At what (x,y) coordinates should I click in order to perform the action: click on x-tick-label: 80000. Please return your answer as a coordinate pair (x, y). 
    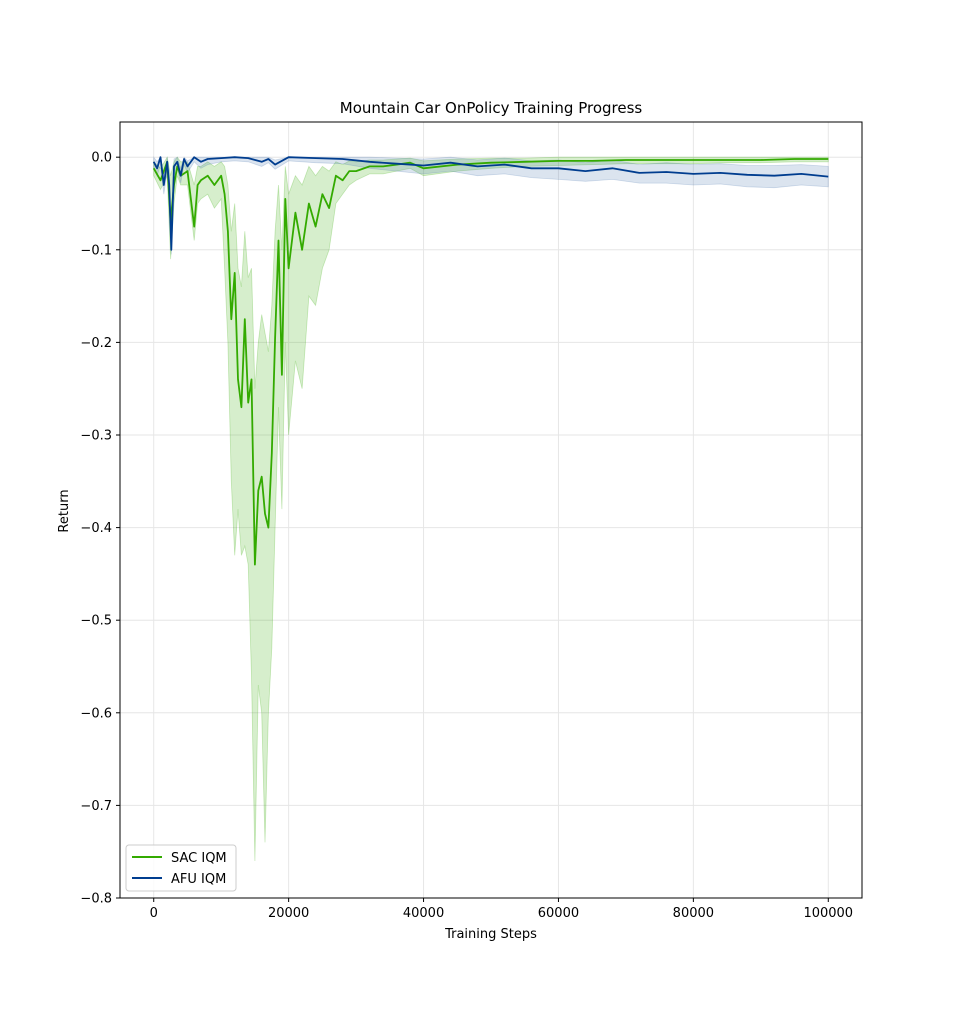
    Looking at the image, I should click on (693, 913).